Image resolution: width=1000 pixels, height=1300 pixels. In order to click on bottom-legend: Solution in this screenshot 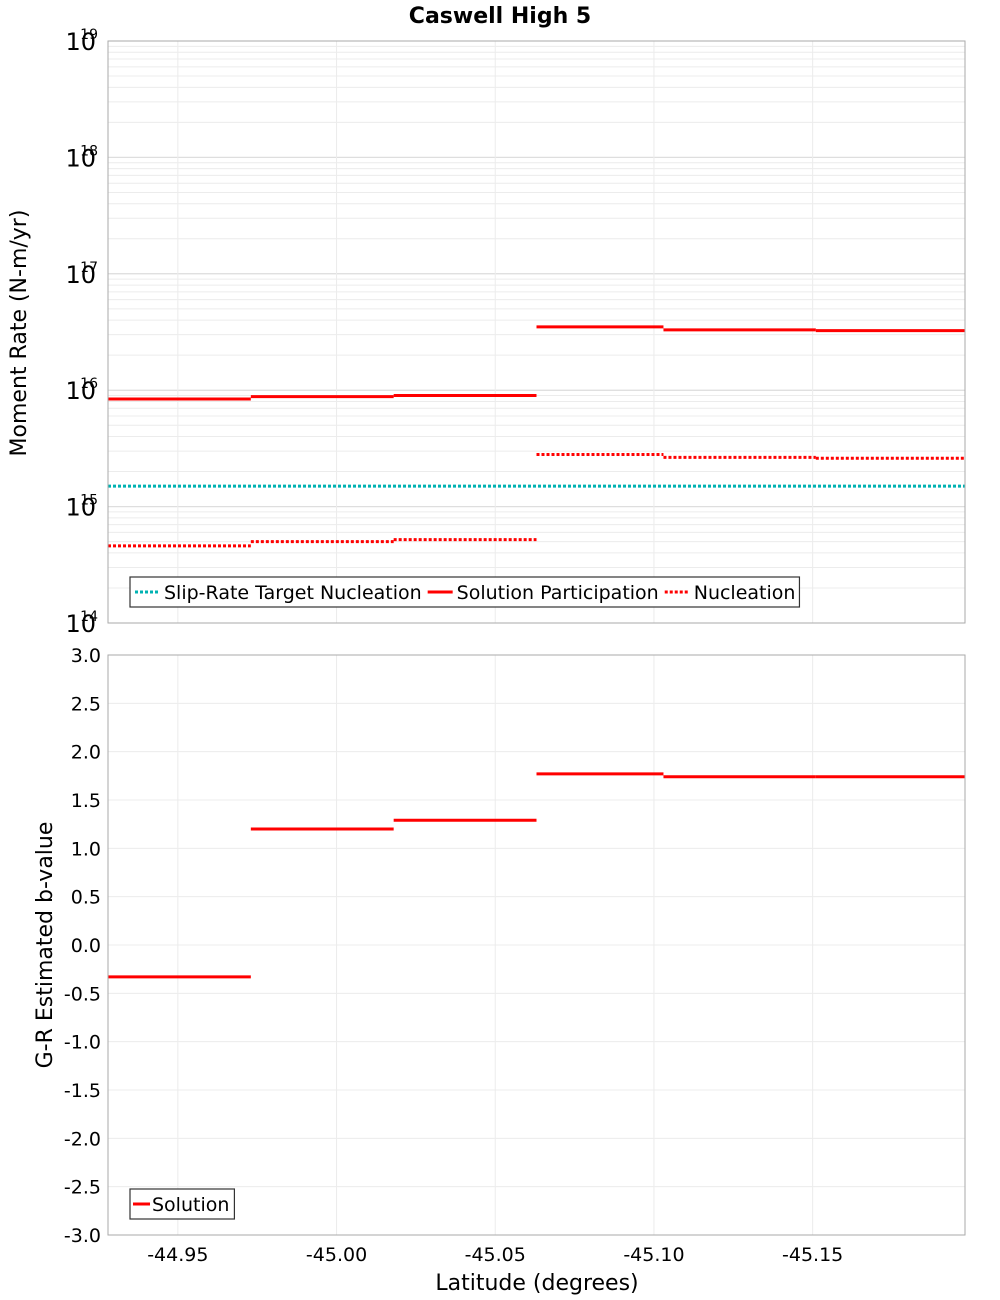, I will do `click(182, 1204)`.